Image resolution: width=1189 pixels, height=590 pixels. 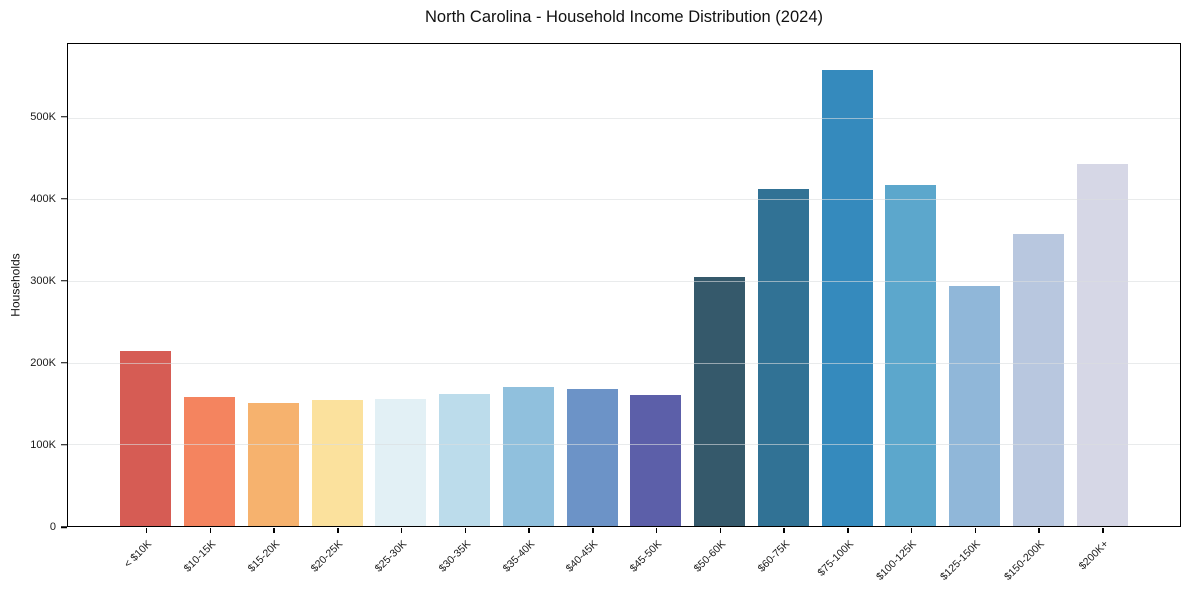 What do you see at coordinates (1102, 345) in the screenshot?
I see `bar-$200K+` at bounding box center [1102, 345].